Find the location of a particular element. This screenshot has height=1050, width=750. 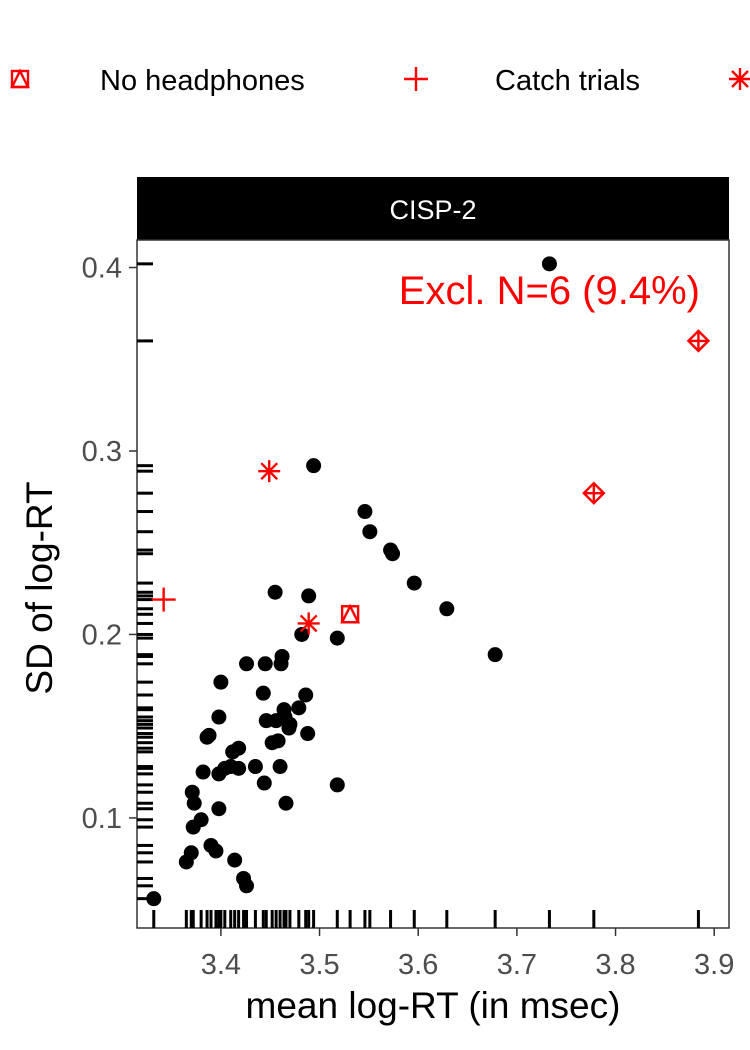

legend-key-asterisk-icon is located at coordinates (739, 79).